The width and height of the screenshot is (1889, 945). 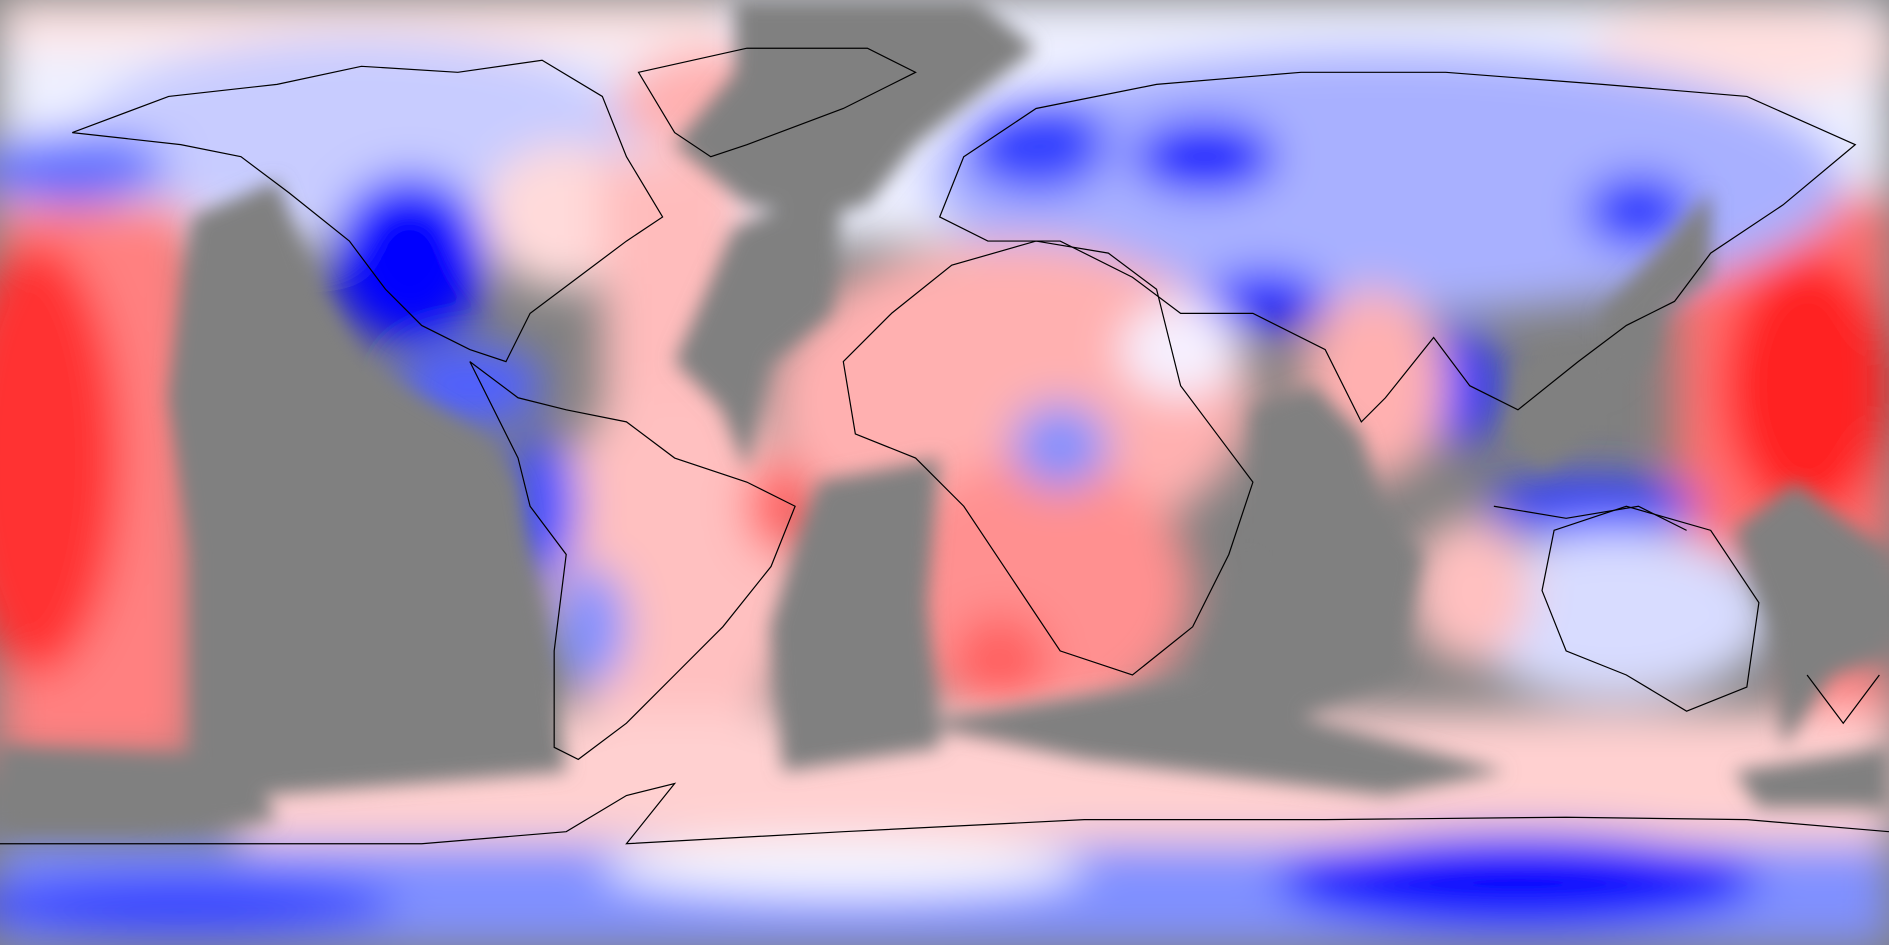 I want to click on south-america-blue, so click(x=590, y=627).